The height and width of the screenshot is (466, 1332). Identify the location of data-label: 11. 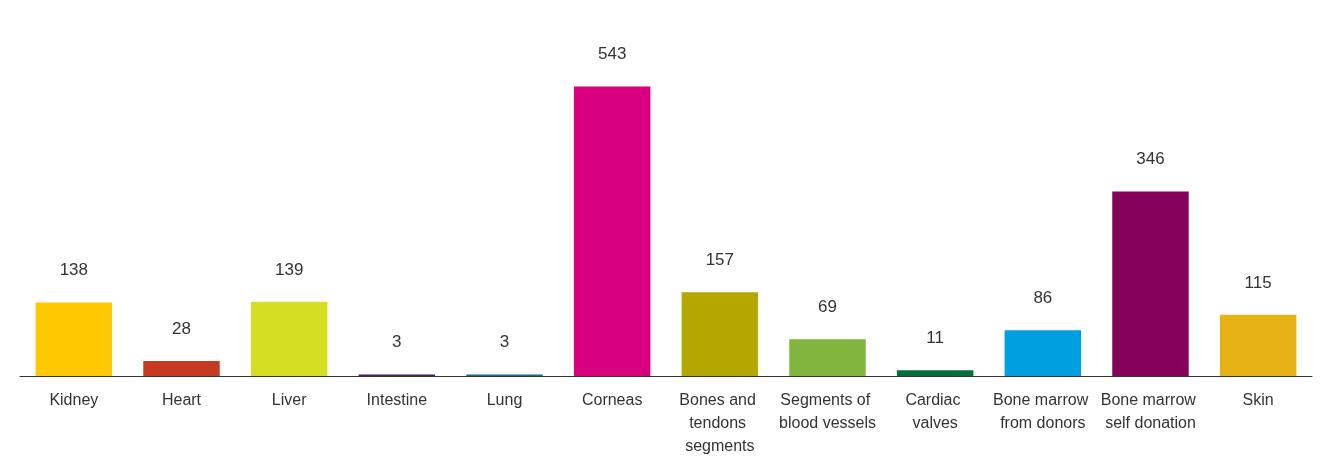
(935, 338).